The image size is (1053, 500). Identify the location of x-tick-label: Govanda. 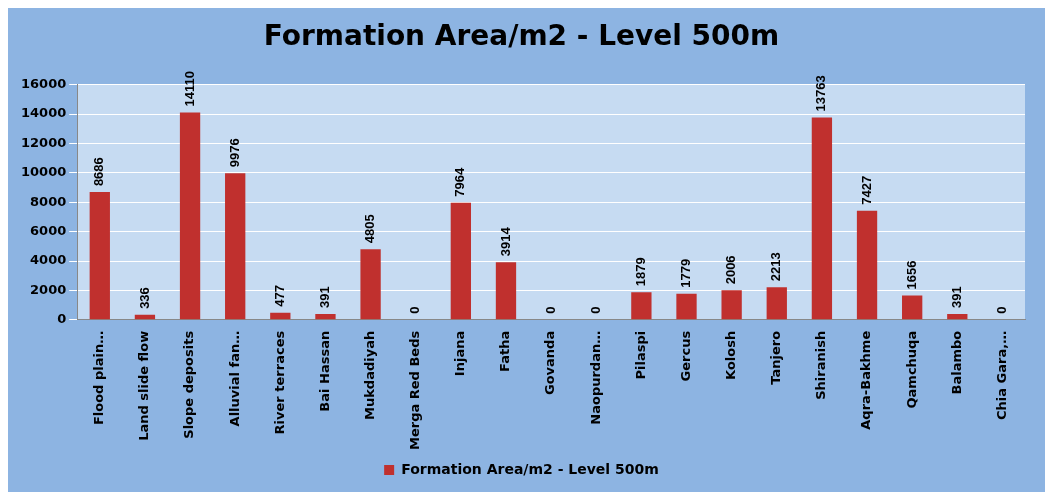
(550, 362).